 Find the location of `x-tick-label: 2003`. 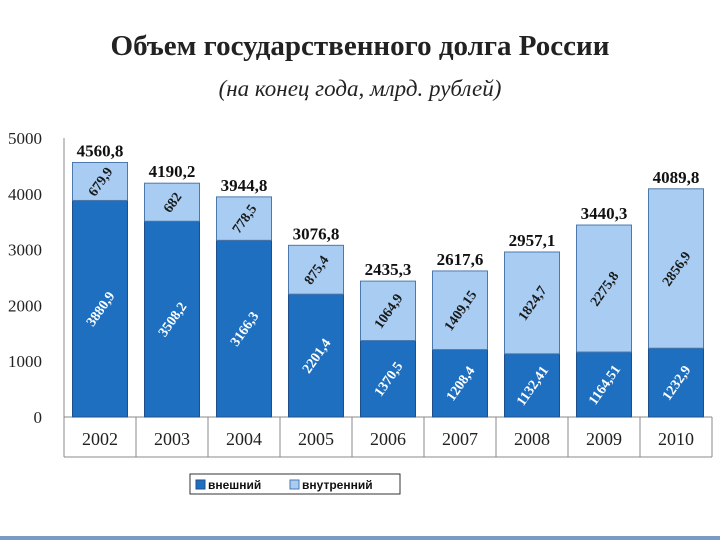

x-tick-label: 2003 is located at coordinates (172, 439).